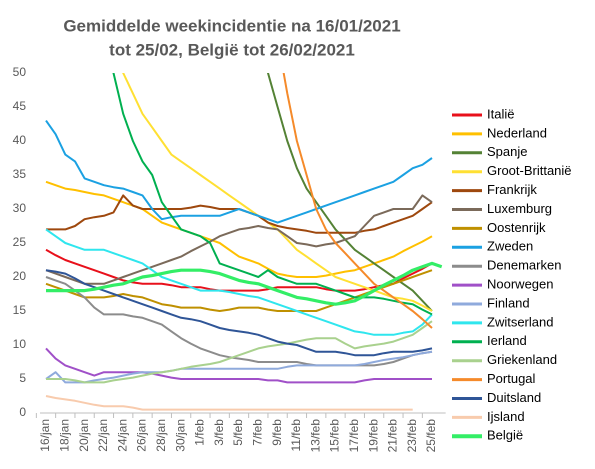 The height and width of the screenshot is (469, 595). What do you see at coordinates (520, 284) in the screenshot?
I see `legend-label: Noorwegen` at bounding box center [520, 284].